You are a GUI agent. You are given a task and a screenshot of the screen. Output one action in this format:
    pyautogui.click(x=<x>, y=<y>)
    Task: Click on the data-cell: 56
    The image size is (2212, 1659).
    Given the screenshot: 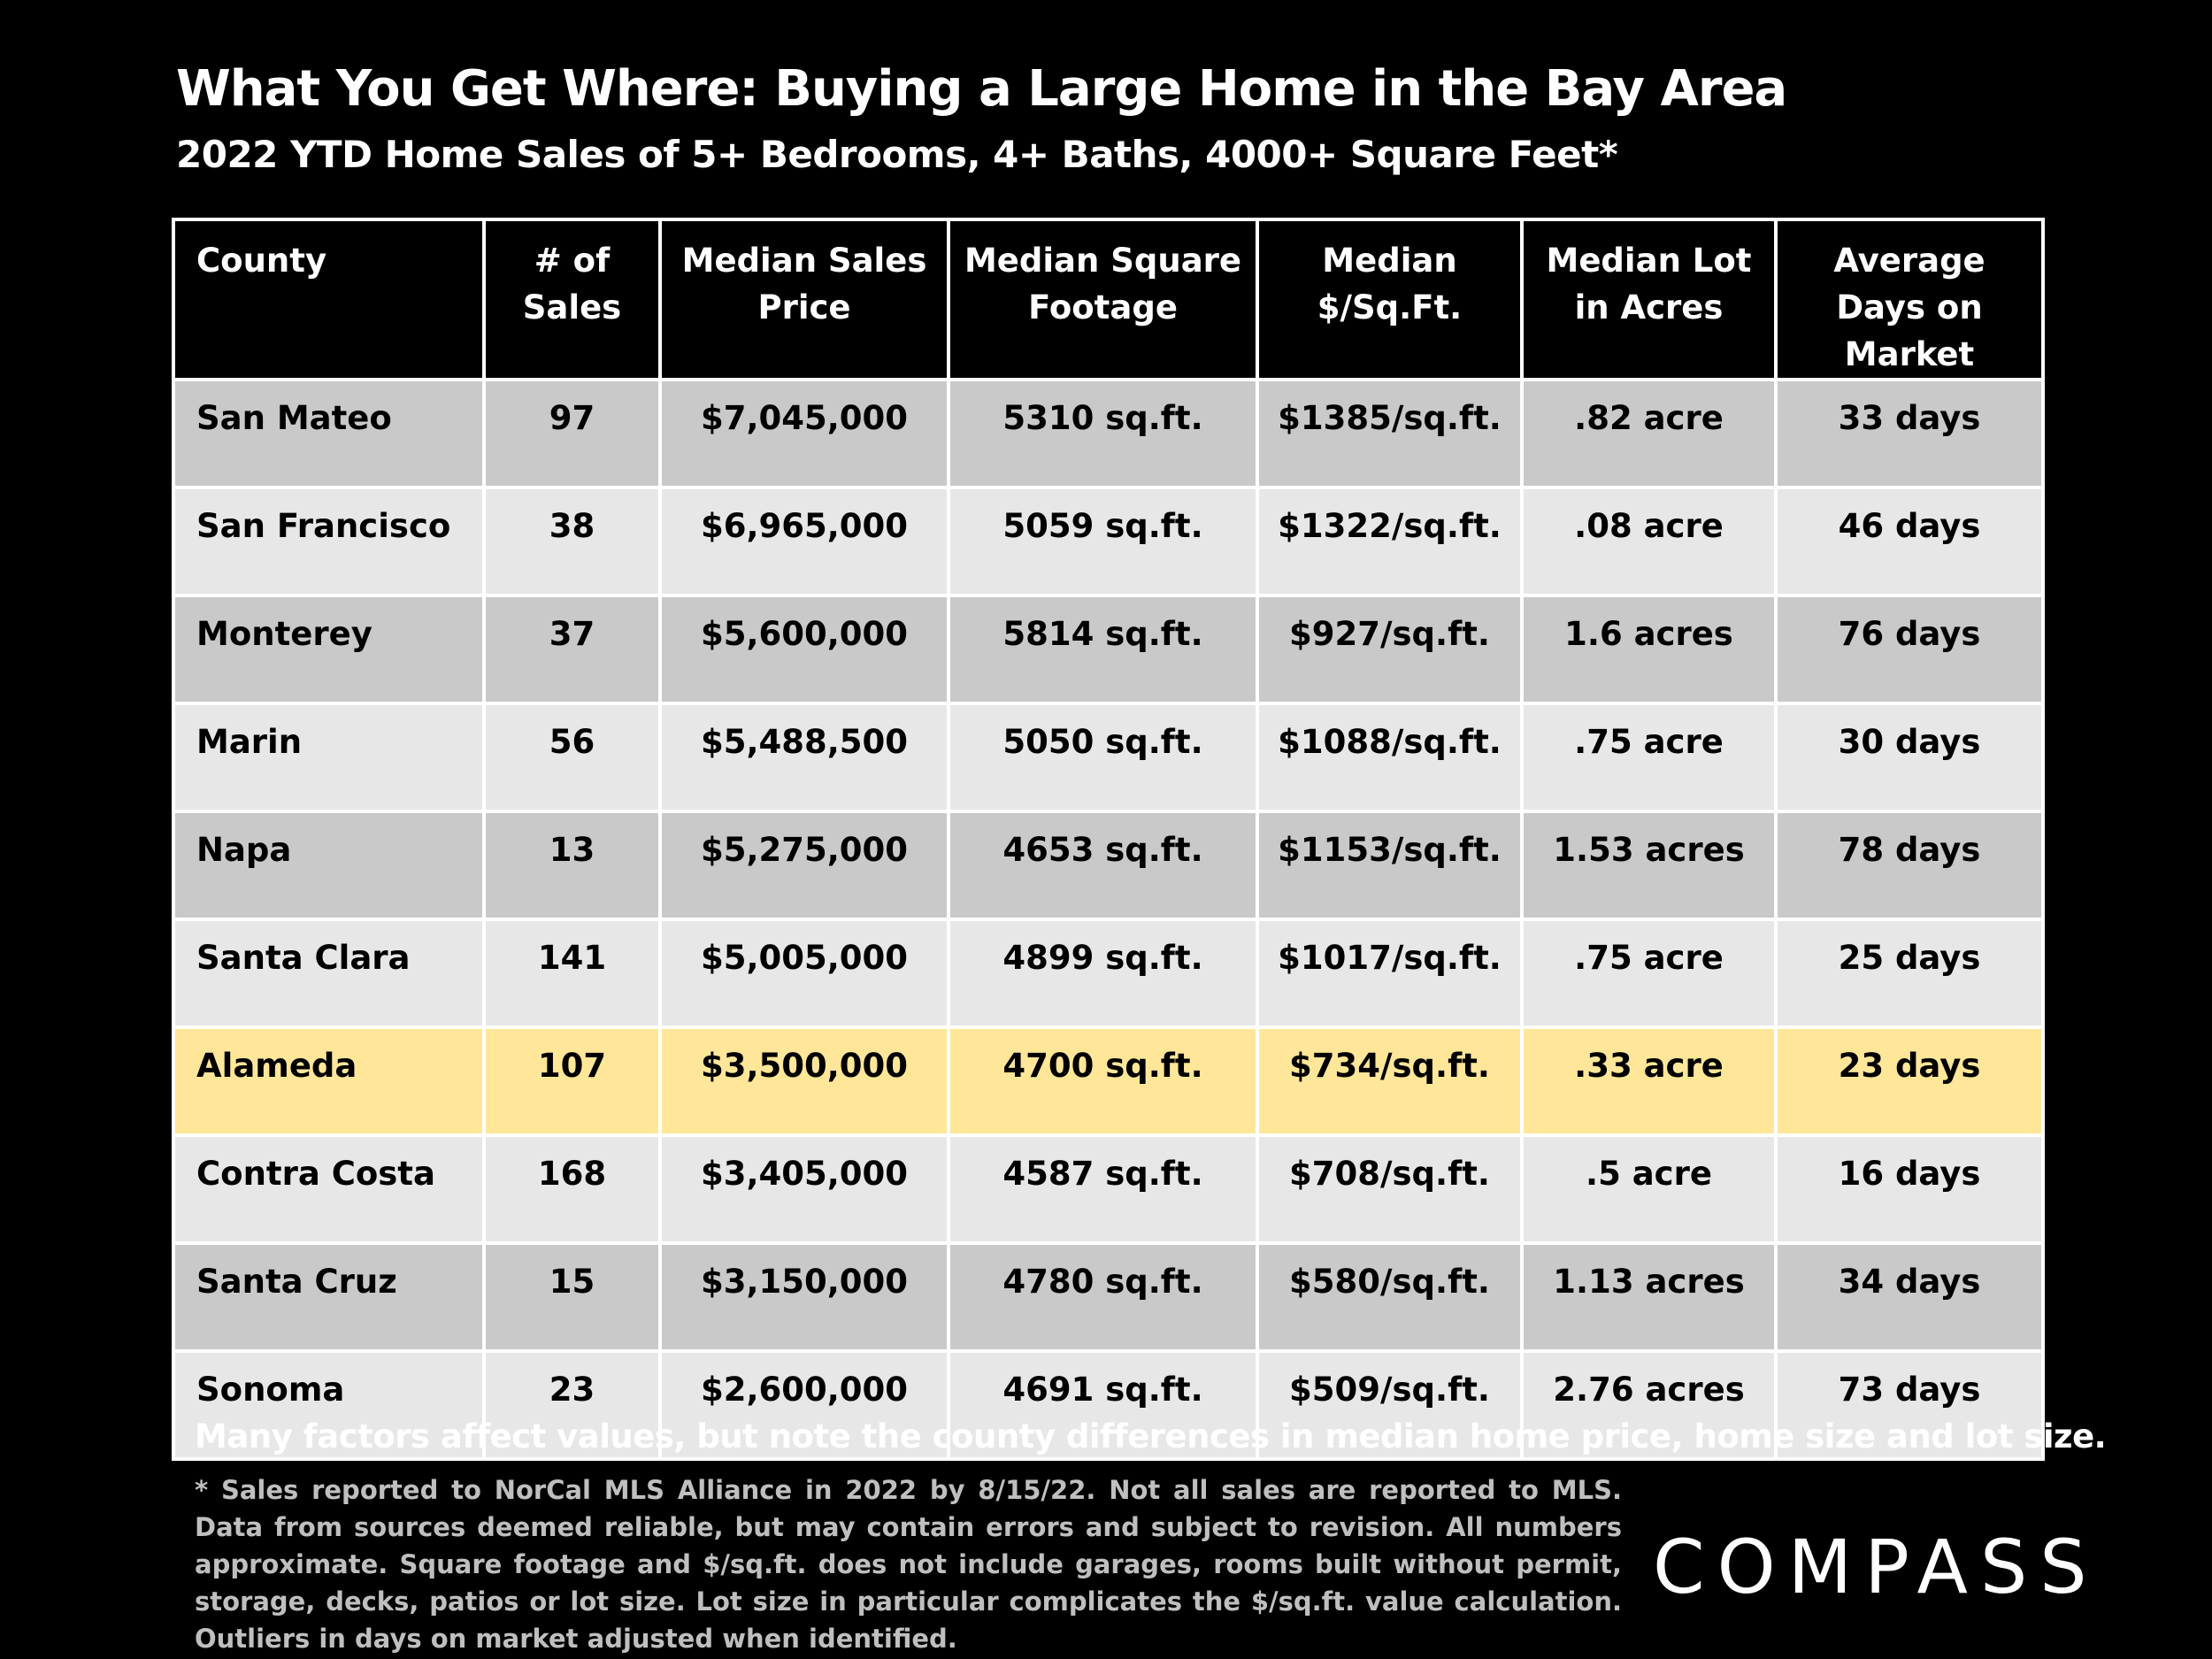 What is the action you would take?
    pyautogui.click(x=572, y=758)
    